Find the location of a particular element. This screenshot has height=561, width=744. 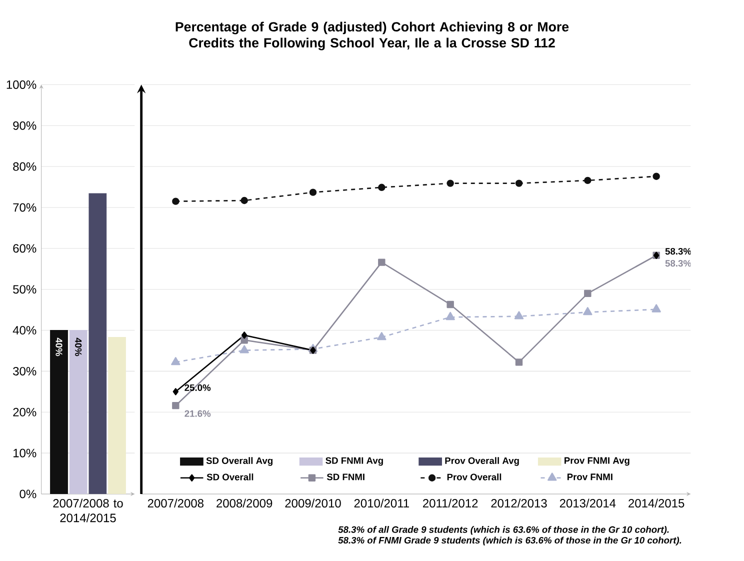

y-tick-label: 10% is located at coordinates (25, 453).